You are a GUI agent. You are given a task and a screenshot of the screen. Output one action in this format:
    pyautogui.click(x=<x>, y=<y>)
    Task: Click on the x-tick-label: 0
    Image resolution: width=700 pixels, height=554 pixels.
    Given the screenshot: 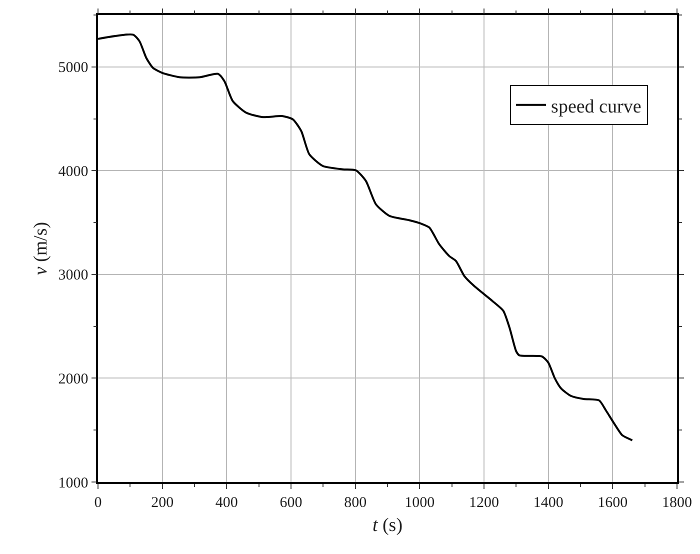 What is the action you would take?
    pyautogui.click(x=98, y=502)
    